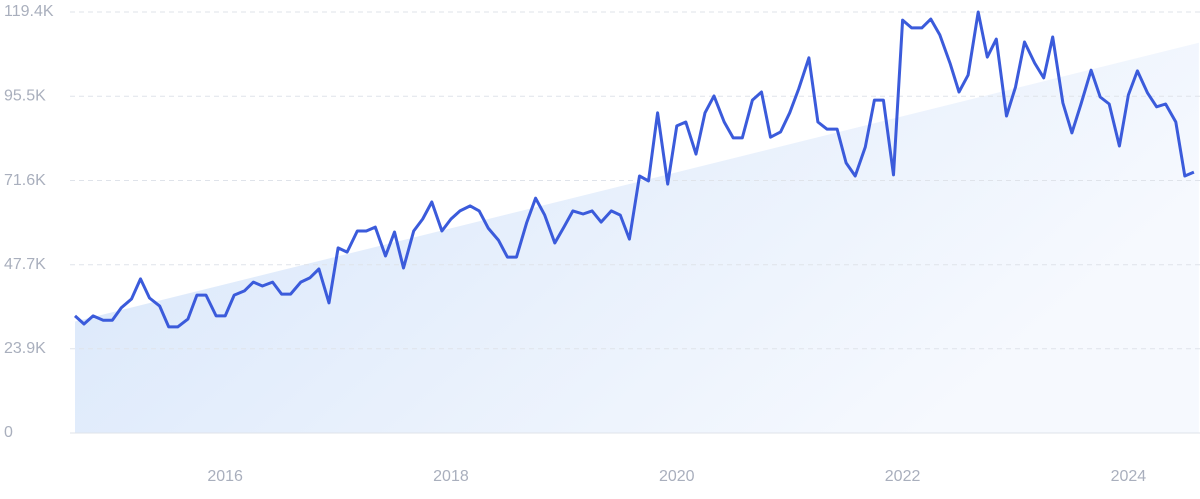 This screenshot has width=1200, height=499. I want to click on x-tick-label: 2018, so click(451, 476).